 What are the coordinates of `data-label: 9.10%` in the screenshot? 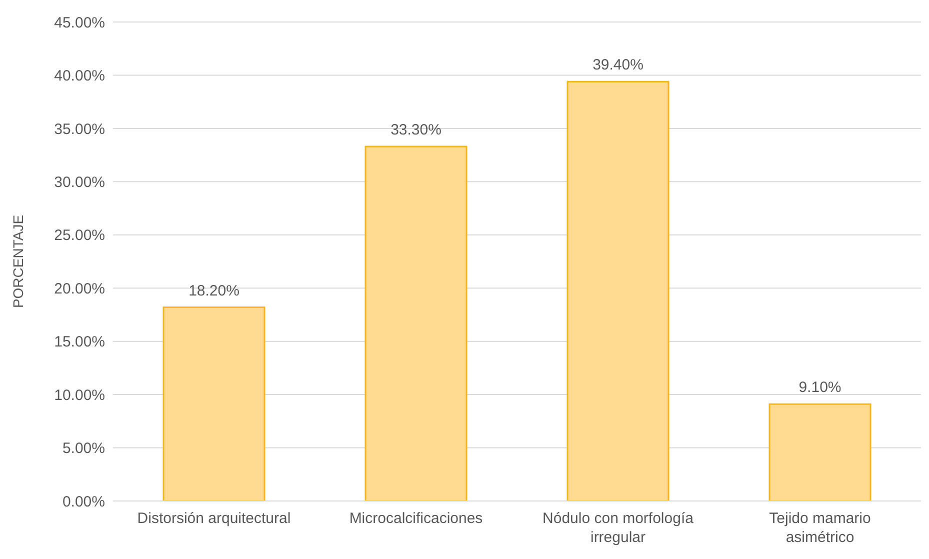 It's located at (820, 387).